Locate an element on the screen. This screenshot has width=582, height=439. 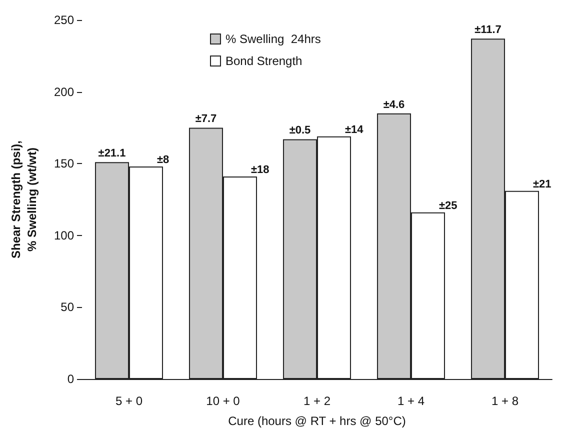
annotation: ±21 is located at coordinates (542, 184).